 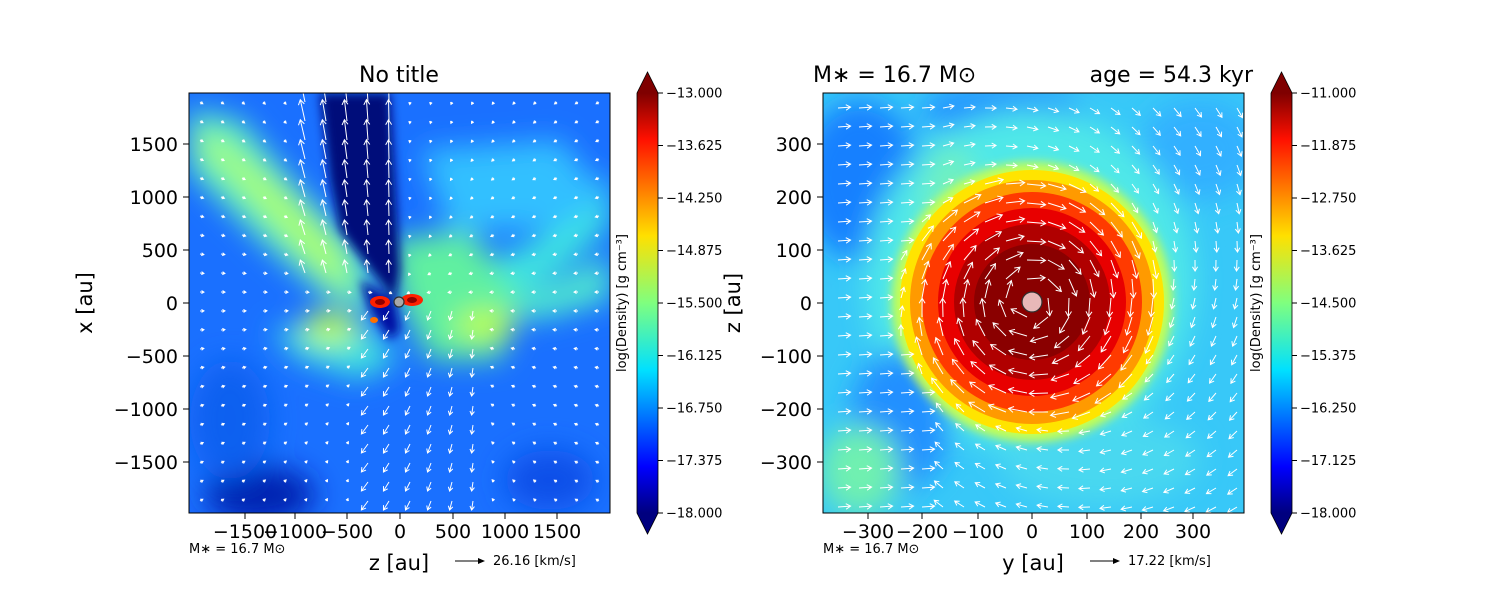 I want to click on svg-text: 1500, so click(x=154, y=145).